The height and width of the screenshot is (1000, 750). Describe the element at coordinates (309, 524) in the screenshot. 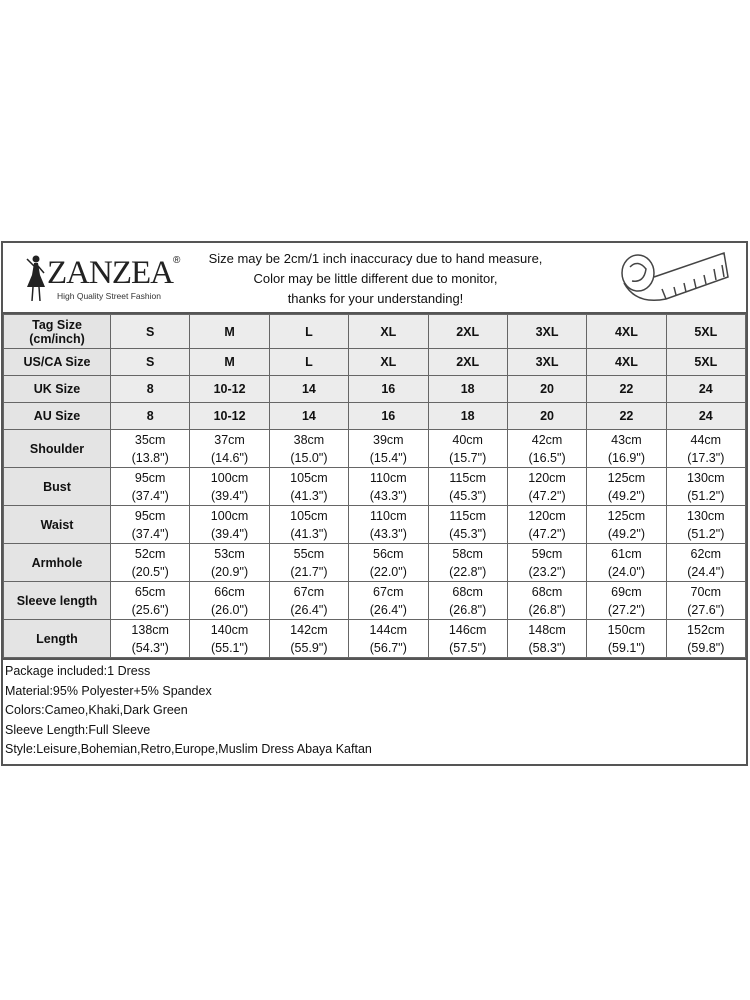

I see `measure-cell: 105cm (41.3")` at that location.